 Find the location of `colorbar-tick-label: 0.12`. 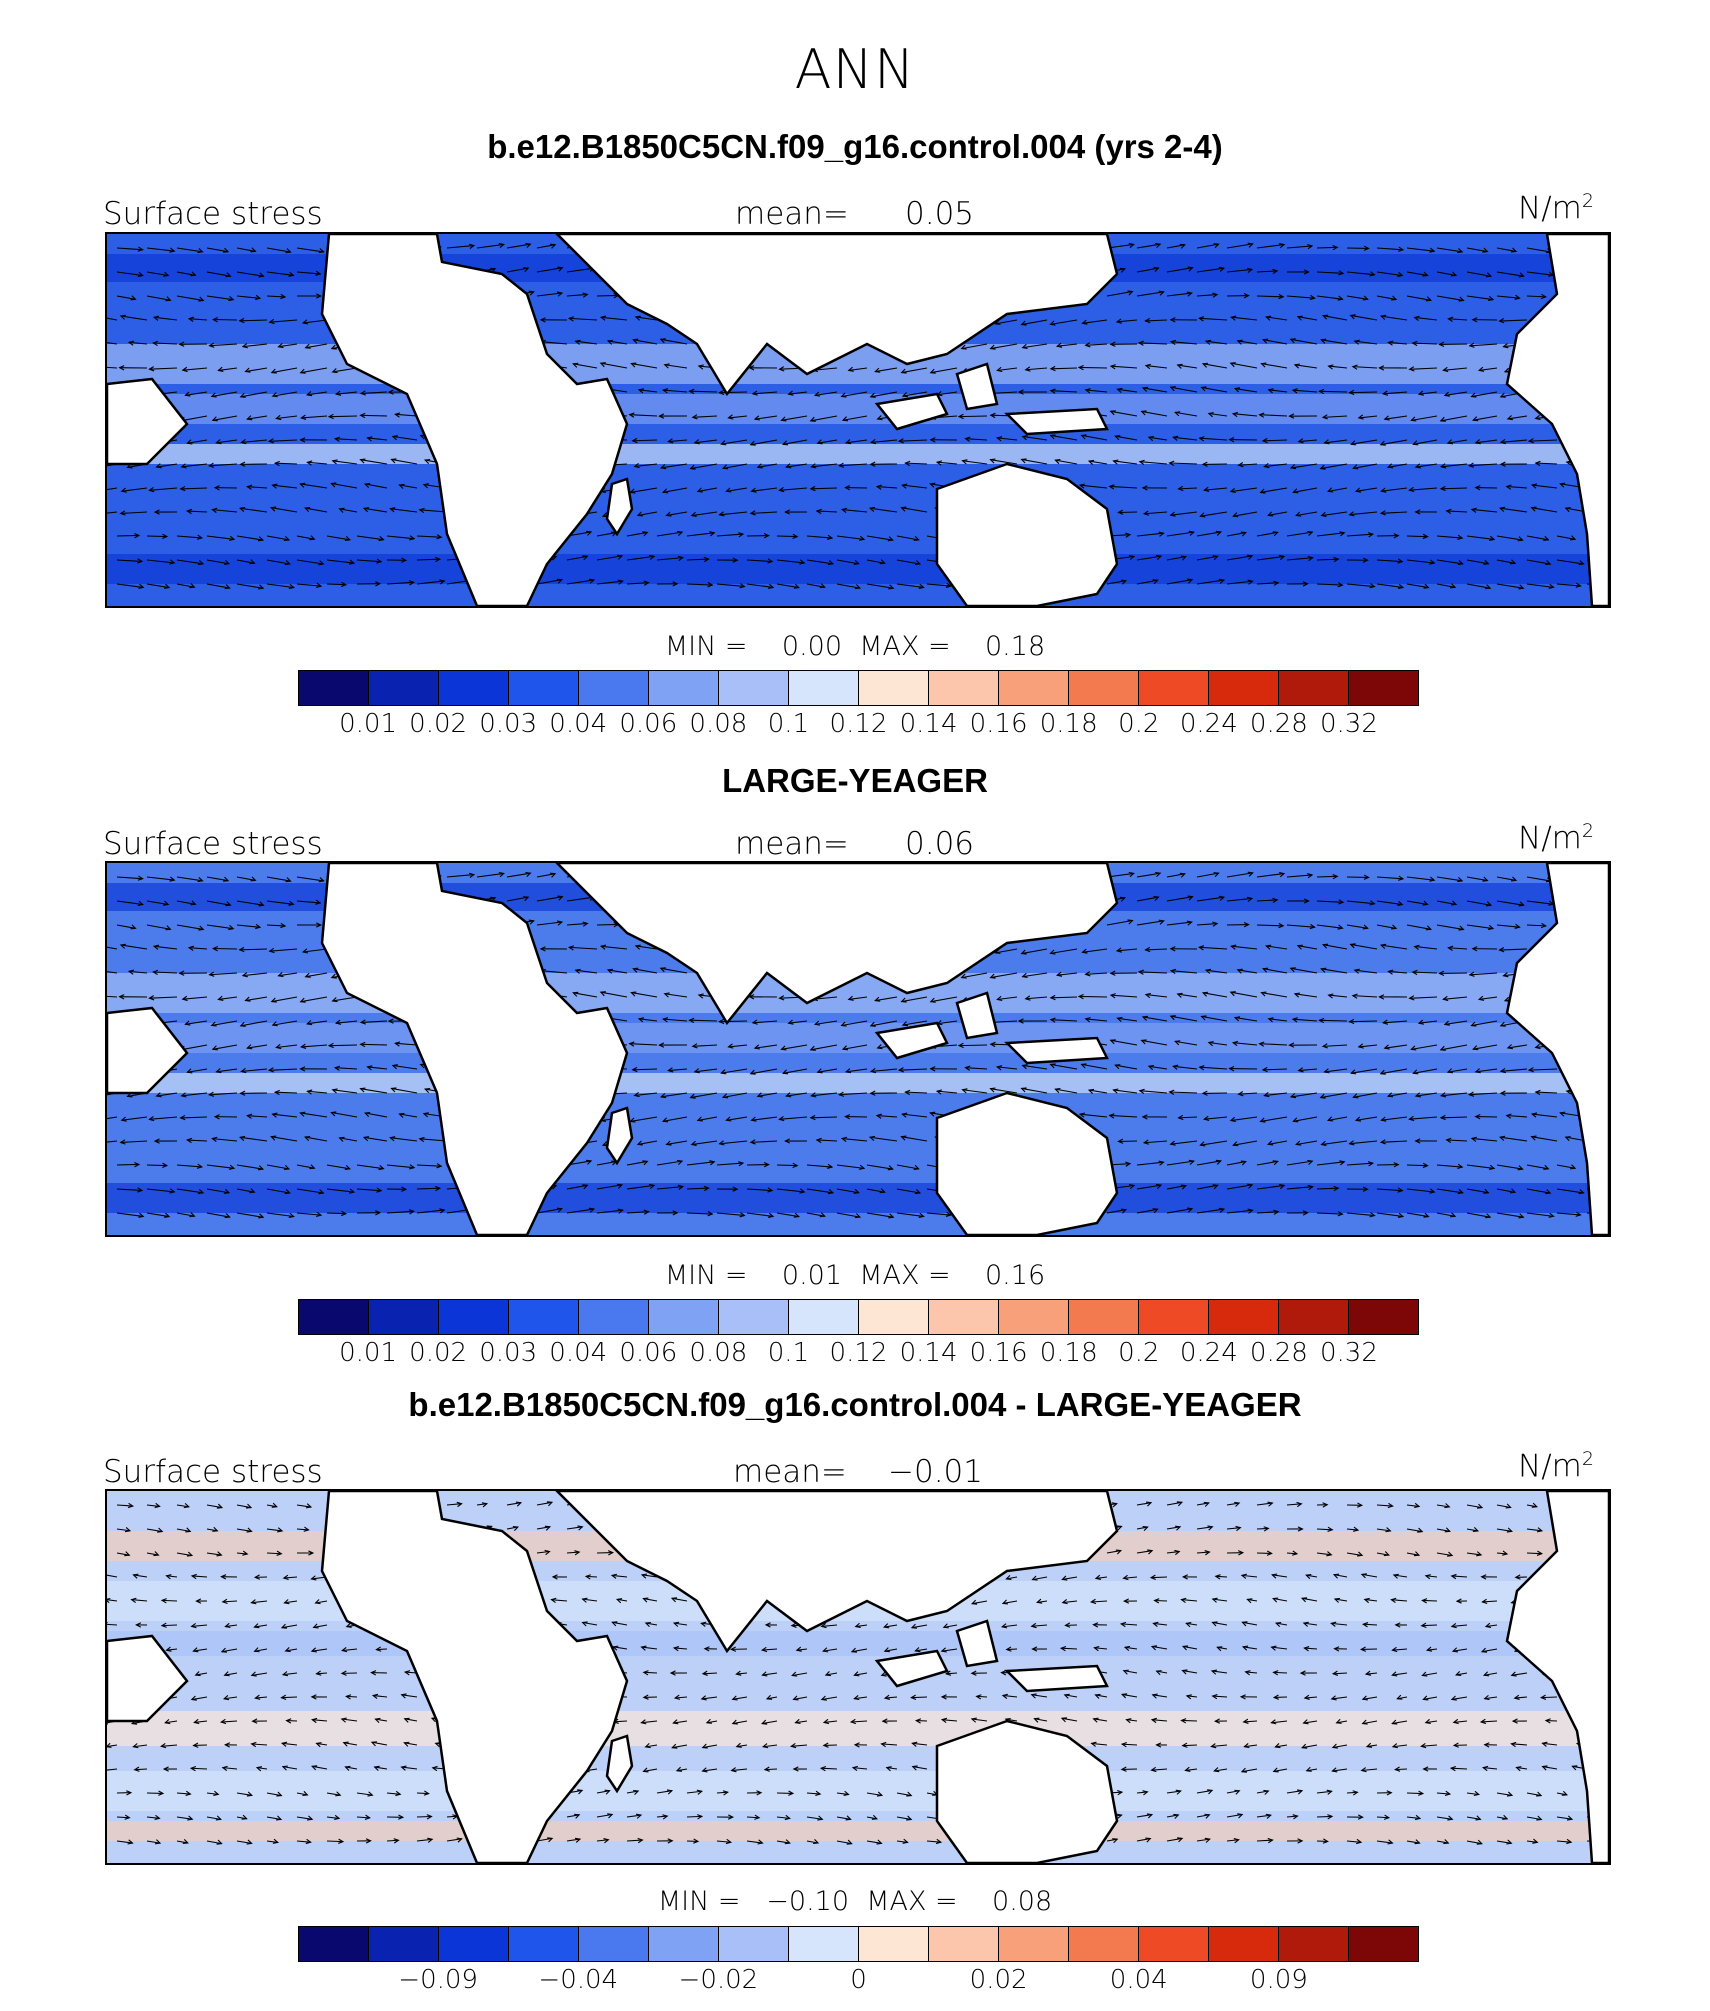

colorbar-tick-label: 0.12 is located at coordinates (858, 724).